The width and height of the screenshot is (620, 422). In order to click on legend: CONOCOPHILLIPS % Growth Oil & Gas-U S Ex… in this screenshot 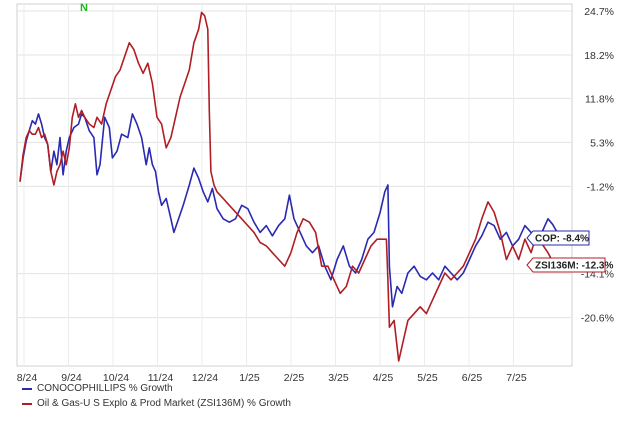, I will do `click(156, 396)`.